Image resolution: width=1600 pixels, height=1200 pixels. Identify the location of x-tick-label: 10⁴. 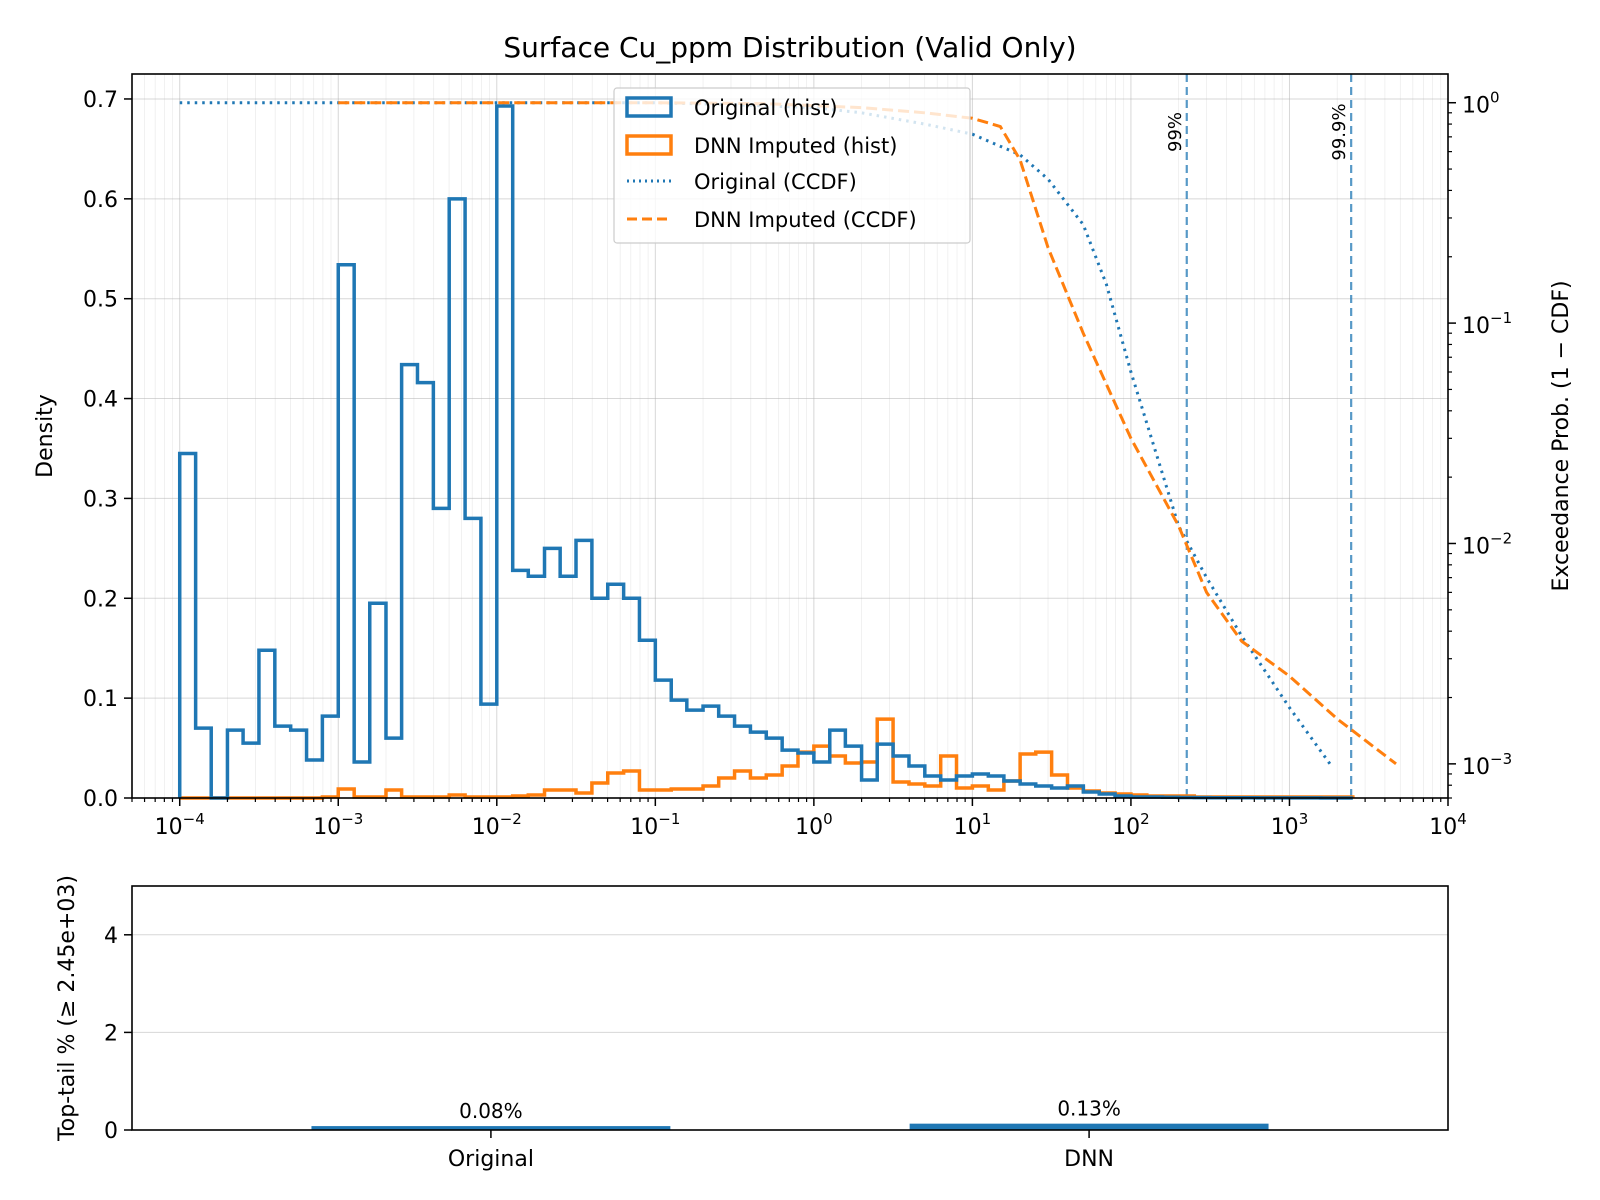
(1448, 825).